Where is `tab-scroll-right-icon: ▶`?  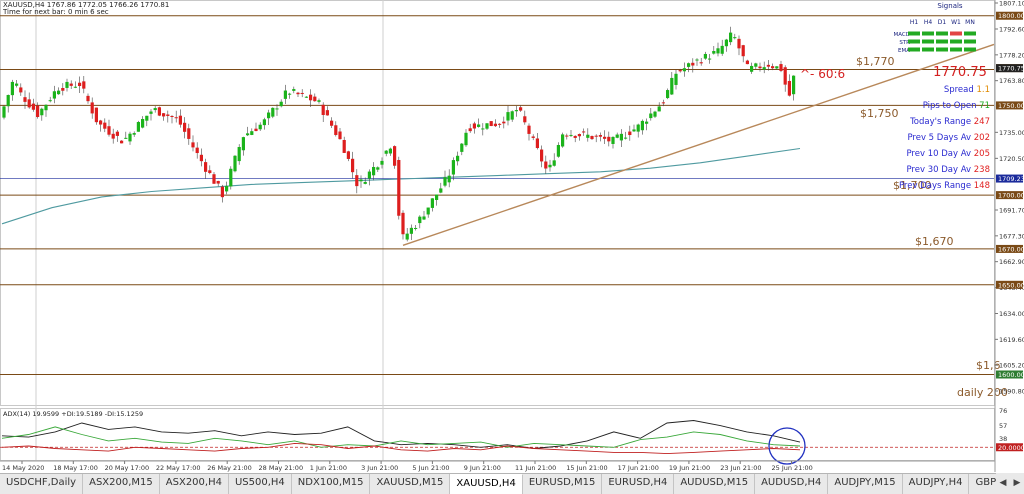 tab-scroll-right-icon: ▶ is located at coordinates (1017, 483).